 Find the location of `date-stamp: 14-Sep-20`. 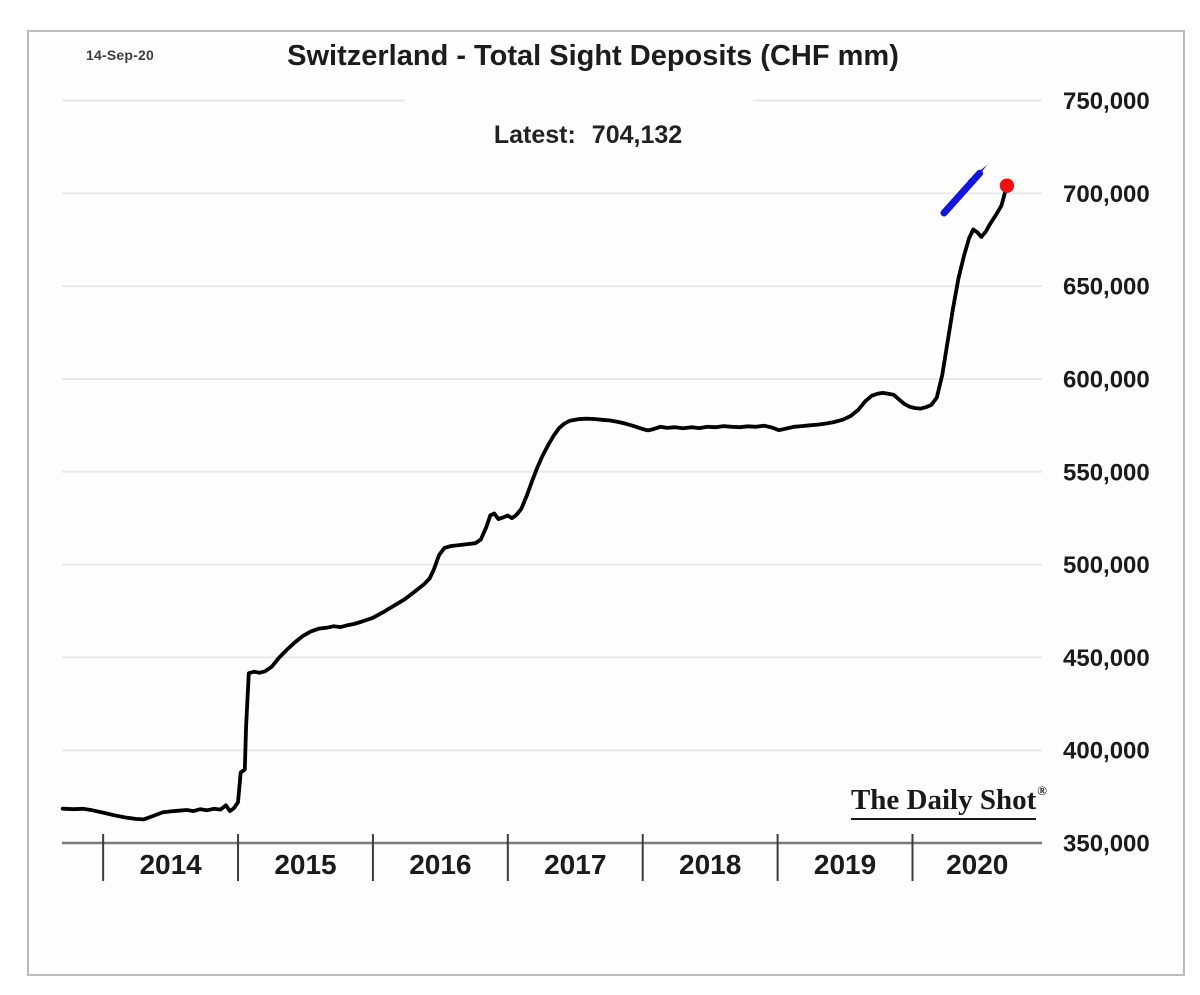

date-stamp: 14-Sep-20 is located at coordinates (120, 55).